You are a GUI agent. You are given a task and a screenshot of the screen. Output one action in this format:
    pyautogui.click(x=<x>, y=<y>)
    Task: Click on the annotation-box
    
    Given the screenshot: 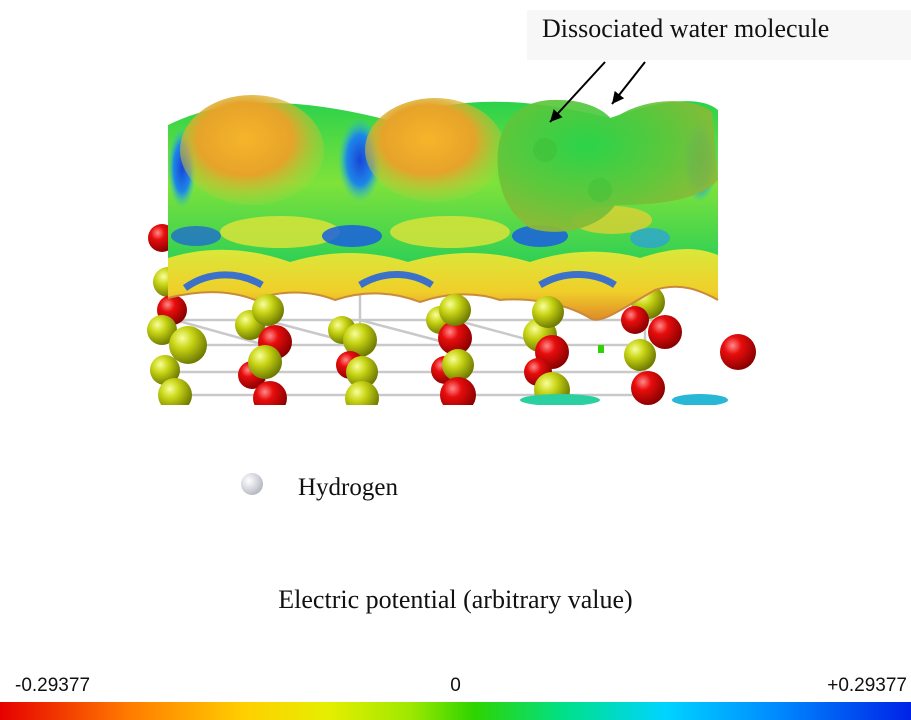 What is the action you would take?
    pyautogui.click(x=719, y=35)
    